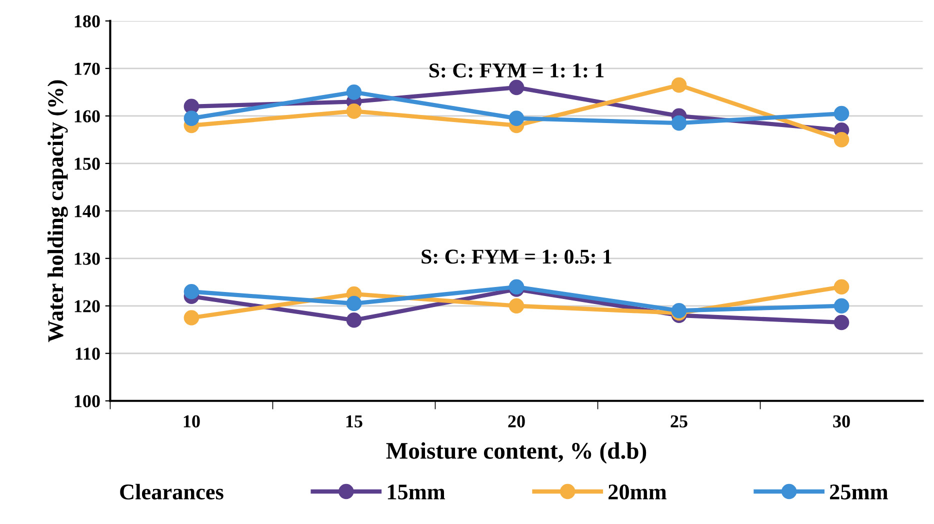  I want to click on y-tick-label: 160, so click(87, 116).